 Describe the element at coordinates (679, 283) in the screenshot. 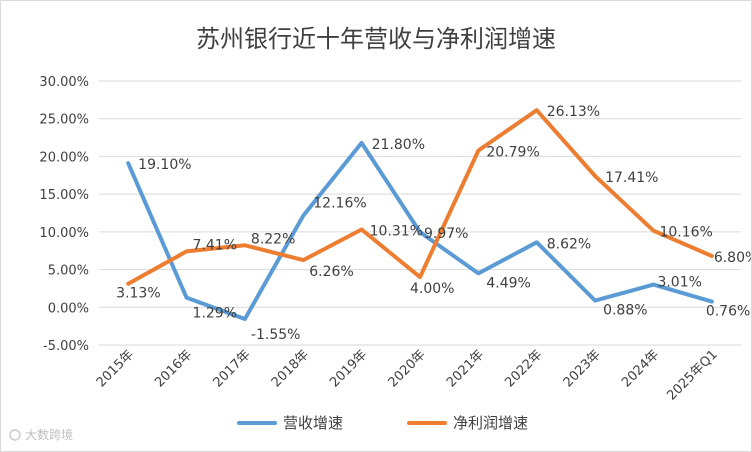

I see `revenue-data-label: 3.01%` at that location.